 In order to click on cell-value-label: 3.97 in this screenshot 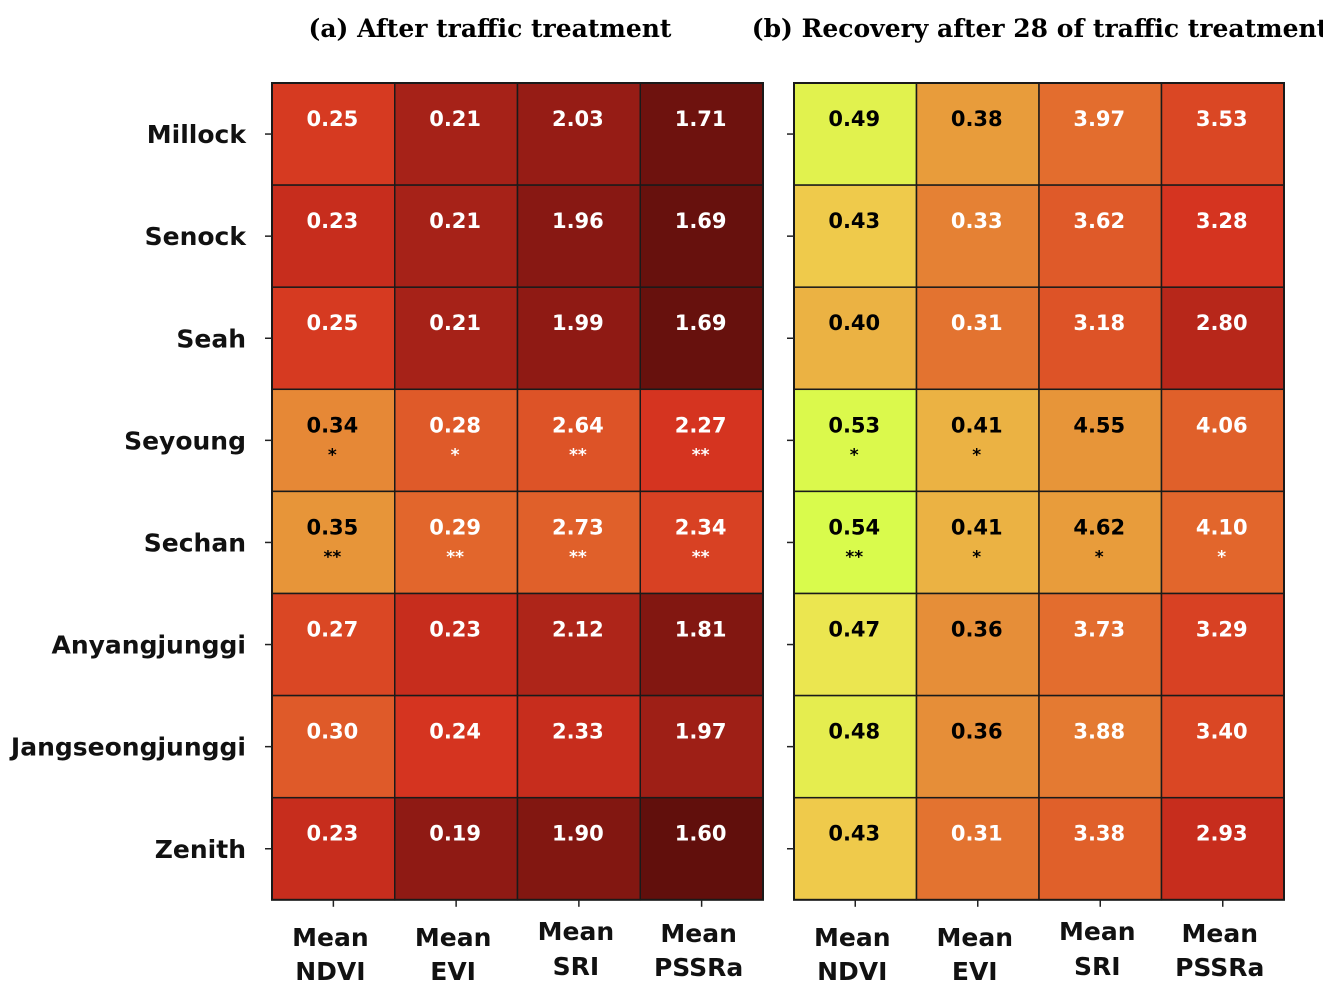, I will do `click(1099, 119)`.